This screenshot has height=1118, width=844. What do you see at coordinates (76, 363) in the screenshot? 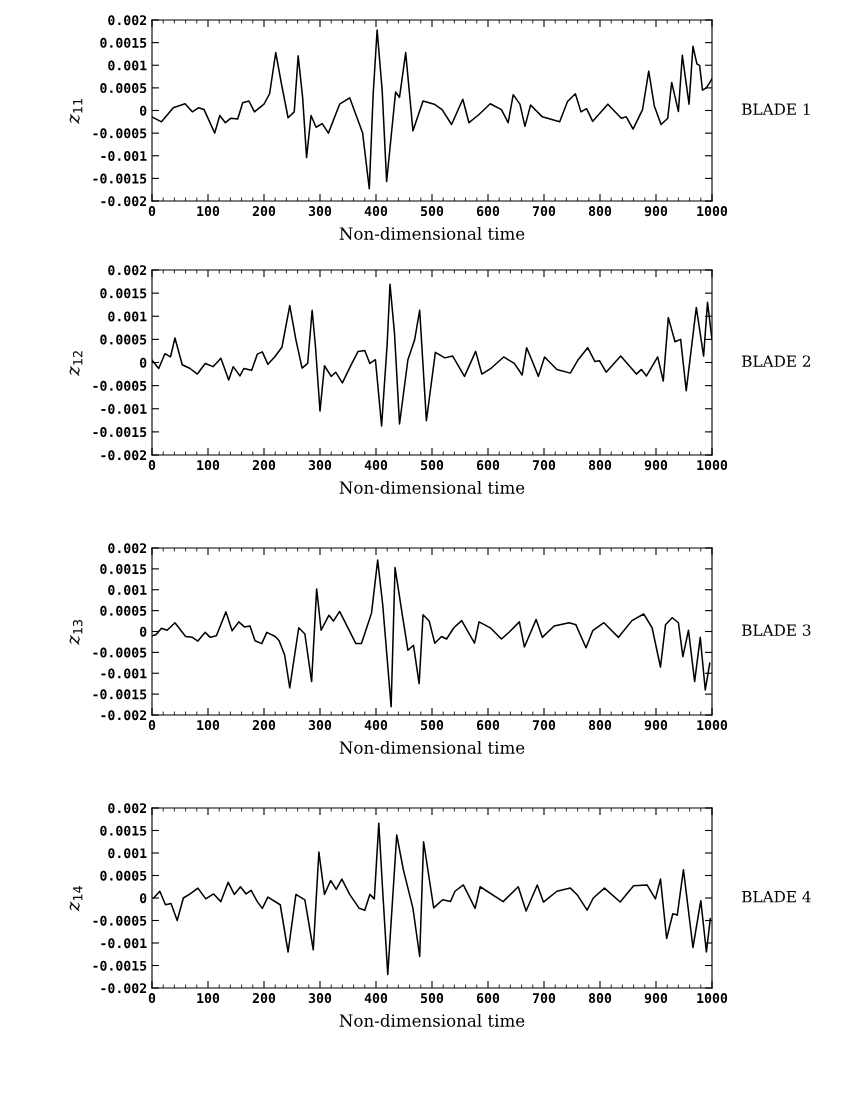
I see `y-axis-title: z$_{12}$` at bounding box center [76, 363].